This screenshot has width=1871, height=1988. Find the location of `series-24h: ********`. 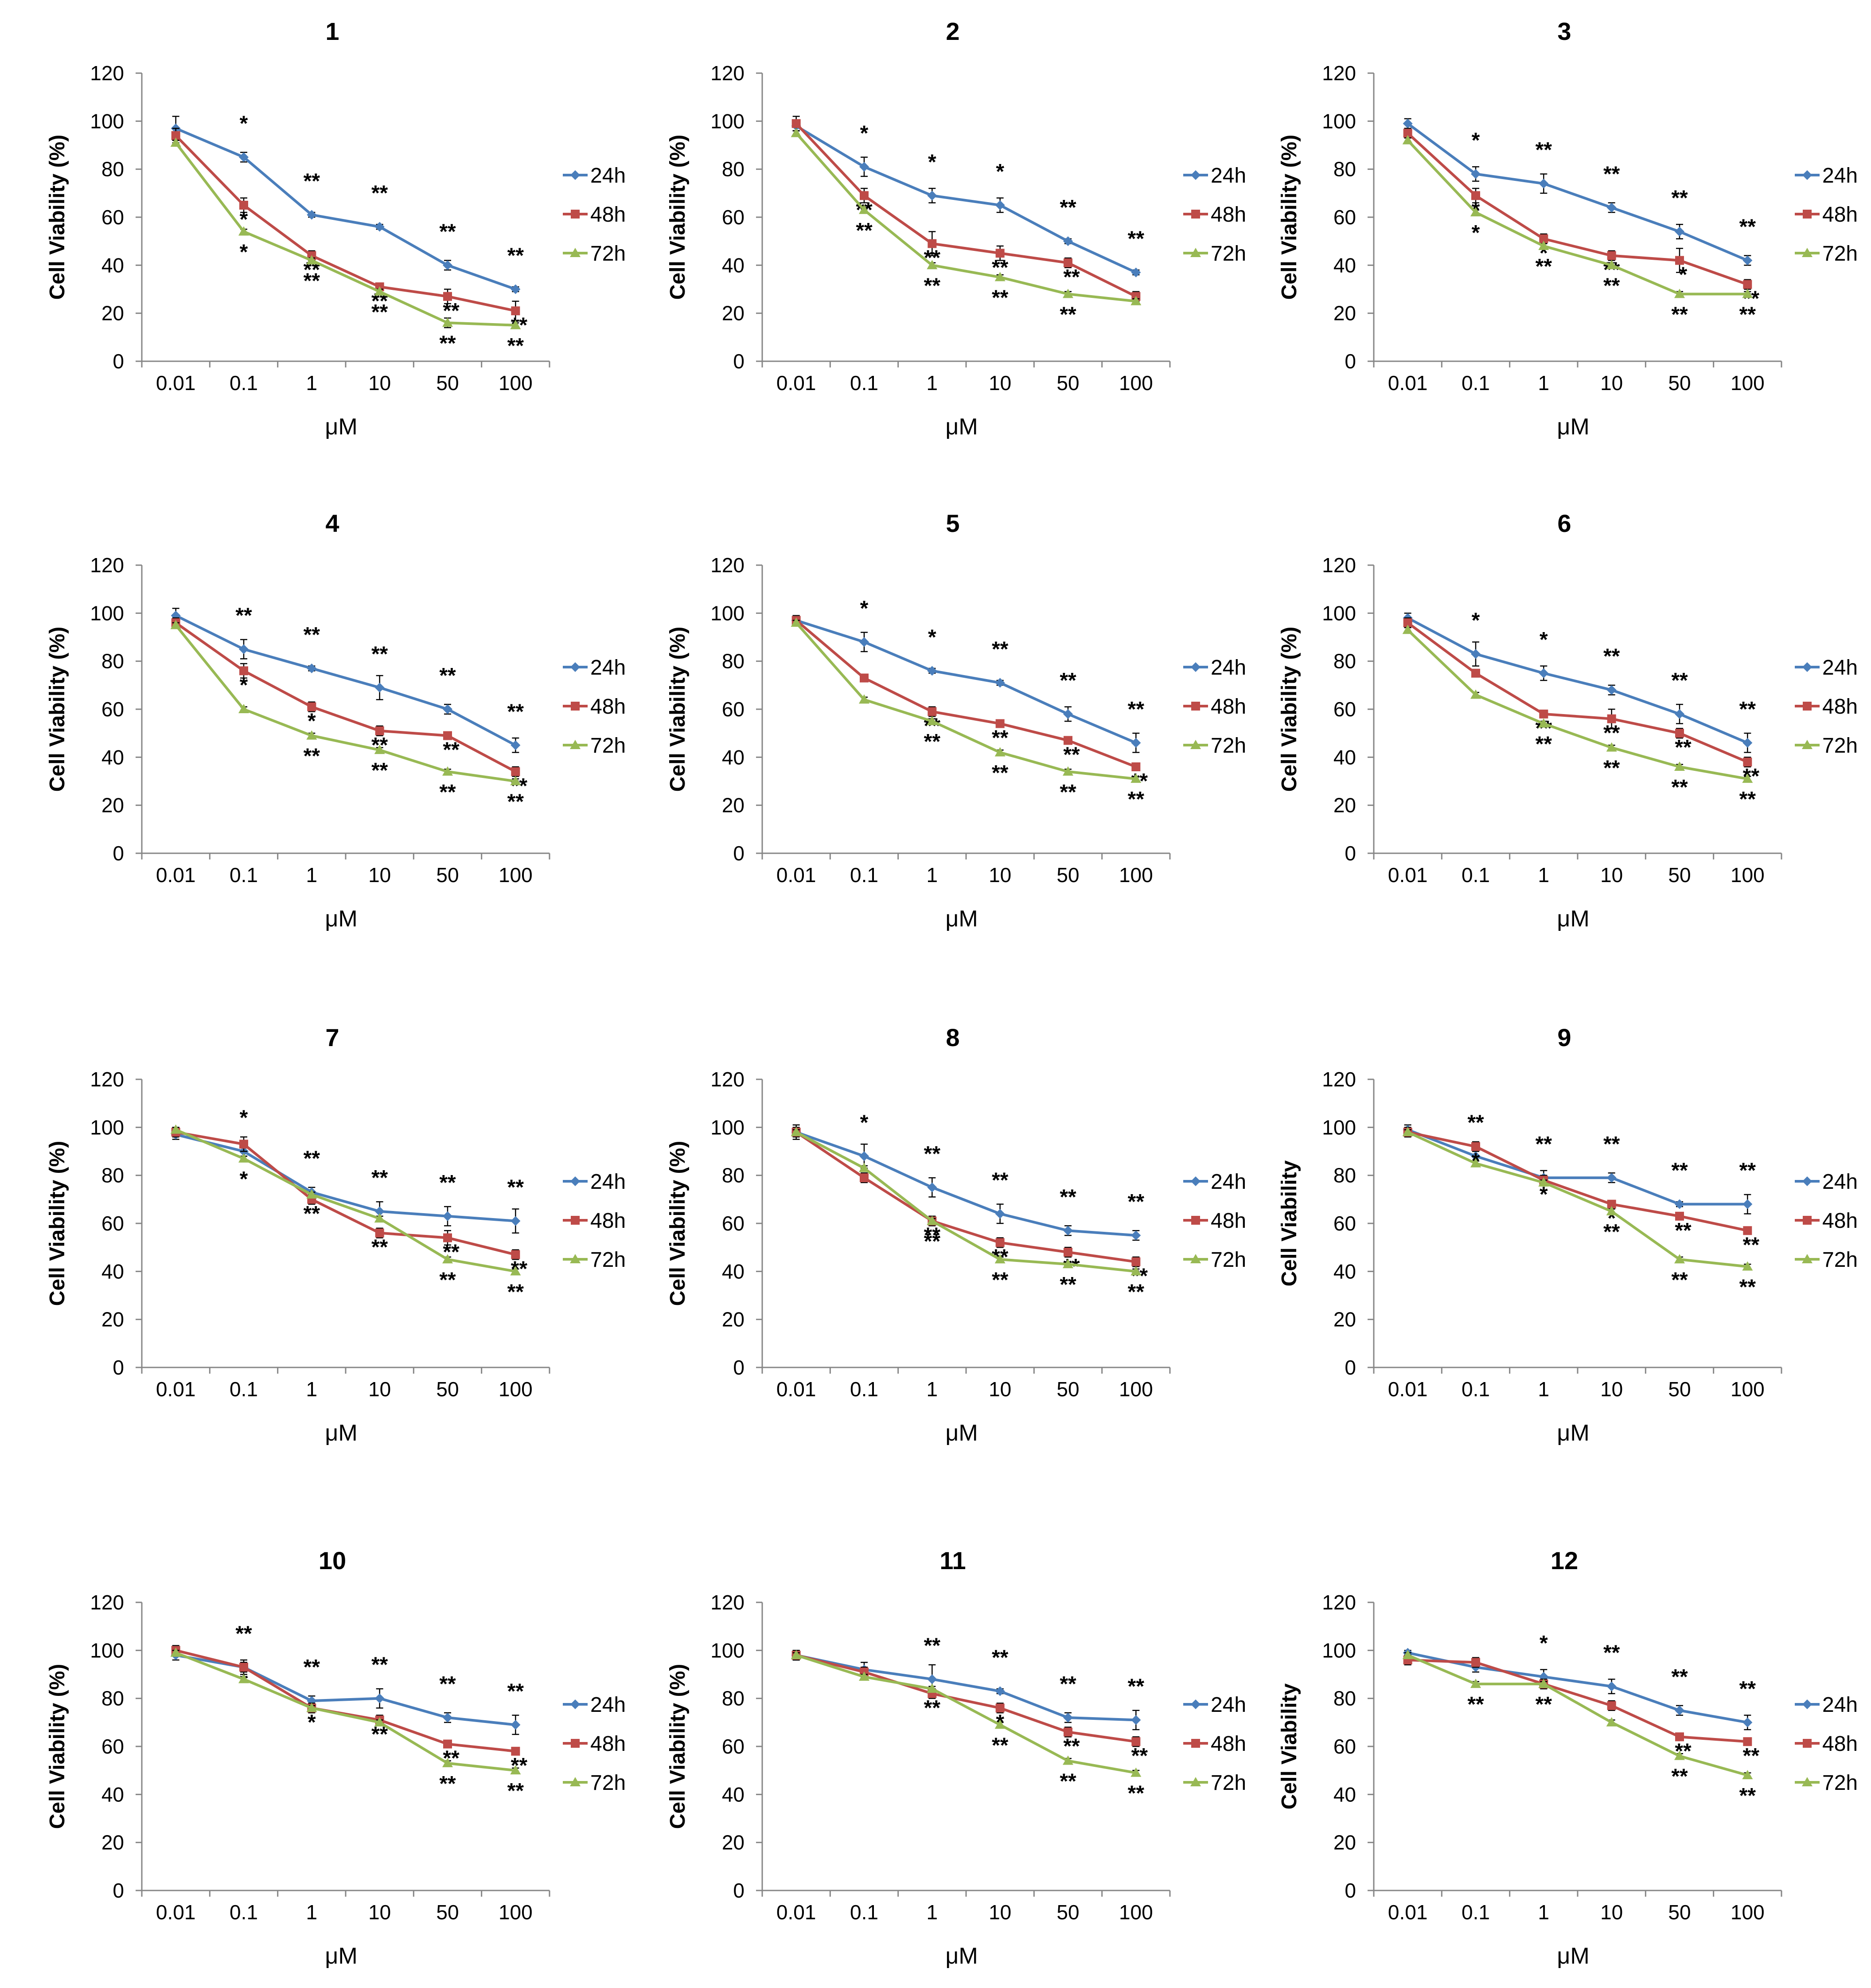

series-24h: ******** is located at coordinates (1579, 681).